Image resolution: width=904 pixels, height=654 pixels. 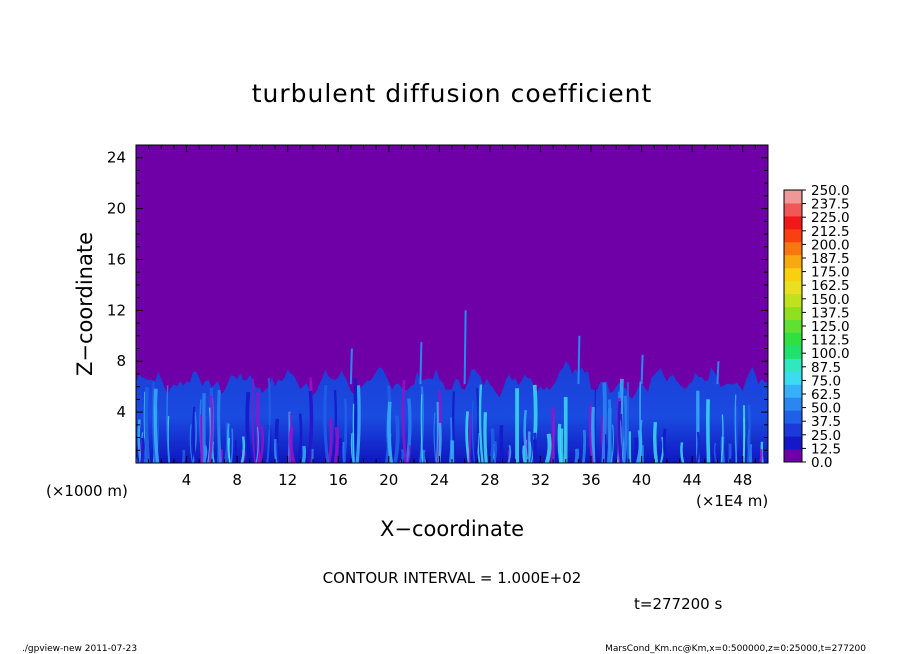 What do you see at coordinates (826, 449) in the screenshot?
I see `colorbar-label: 12.5` at bounding box center [826, 449].